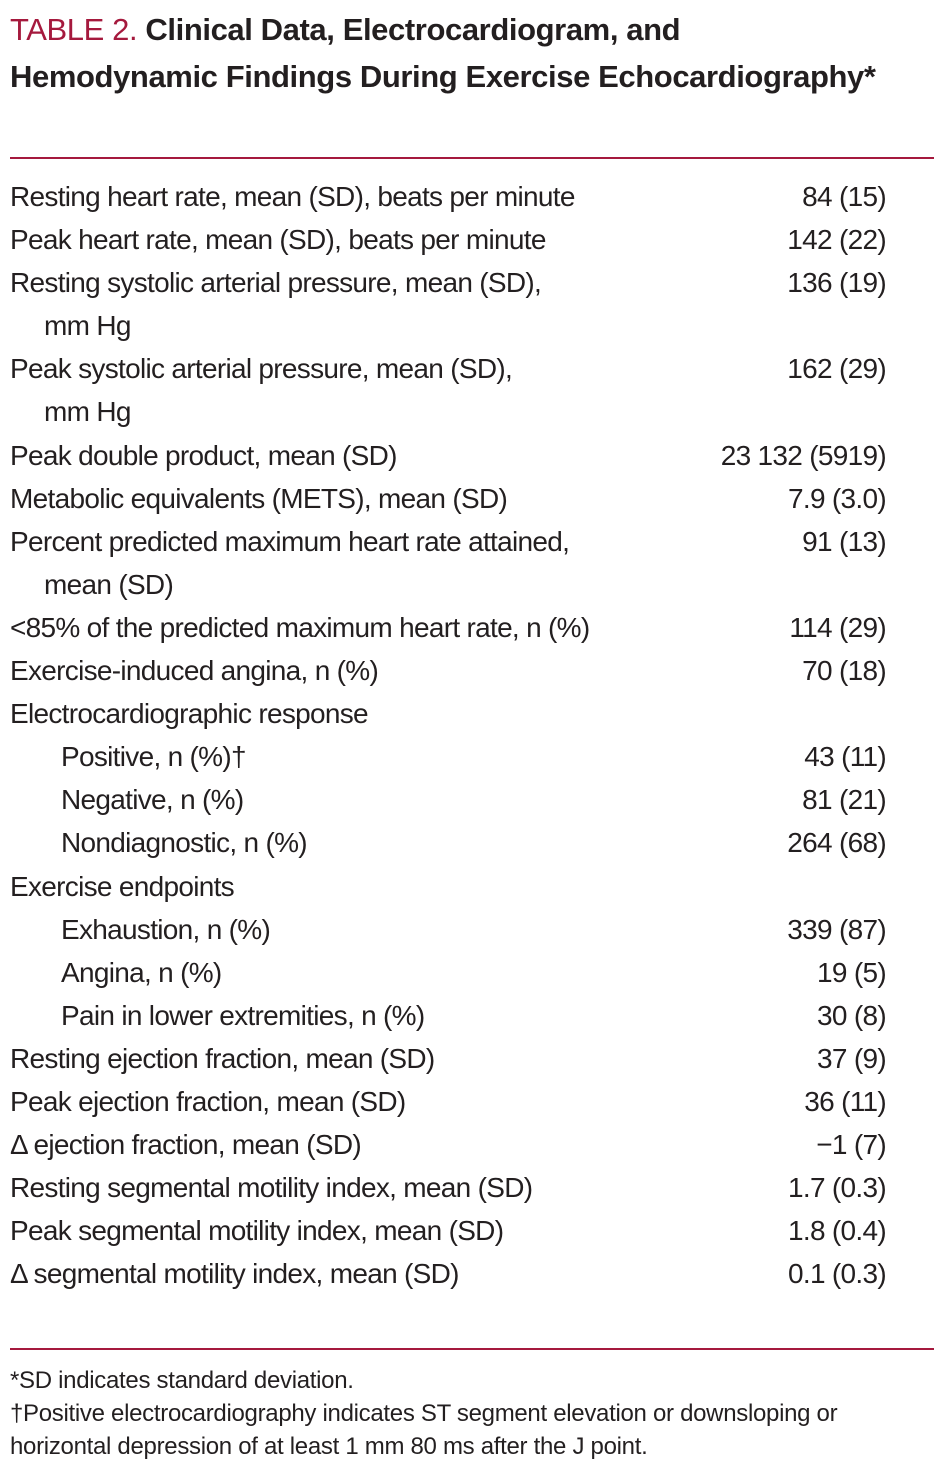 The width and height of the screenshot is (939, 1476). What do you see at coordinates (109, 584) in the screenshot?
I see `row-label: mean (SD)` at bounding box center [109, 584].